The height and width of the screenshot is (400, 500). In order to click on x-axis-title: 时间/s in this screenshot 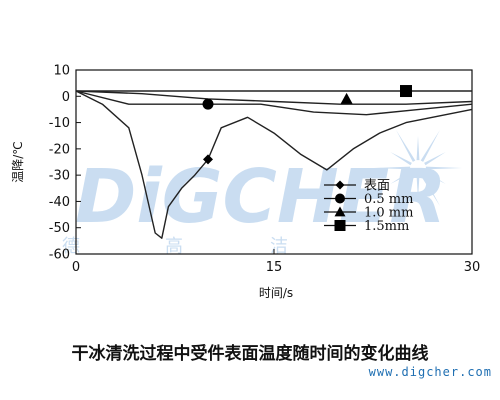, I will do `click(276, 293)`.